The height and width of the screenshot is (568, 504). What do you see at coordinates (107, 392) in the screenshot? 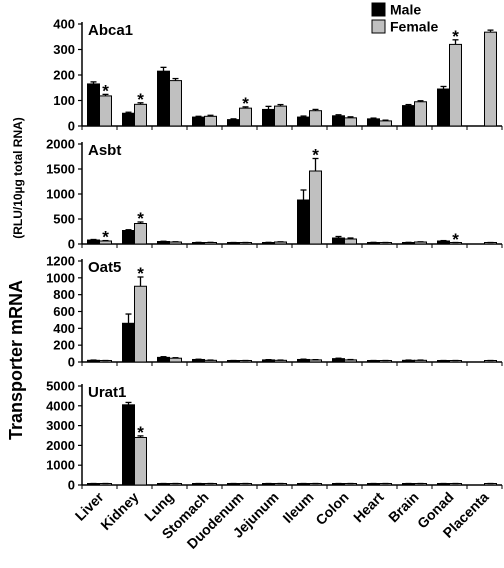
I see `panel-title: Urat1` at bounding box center [107, 392].